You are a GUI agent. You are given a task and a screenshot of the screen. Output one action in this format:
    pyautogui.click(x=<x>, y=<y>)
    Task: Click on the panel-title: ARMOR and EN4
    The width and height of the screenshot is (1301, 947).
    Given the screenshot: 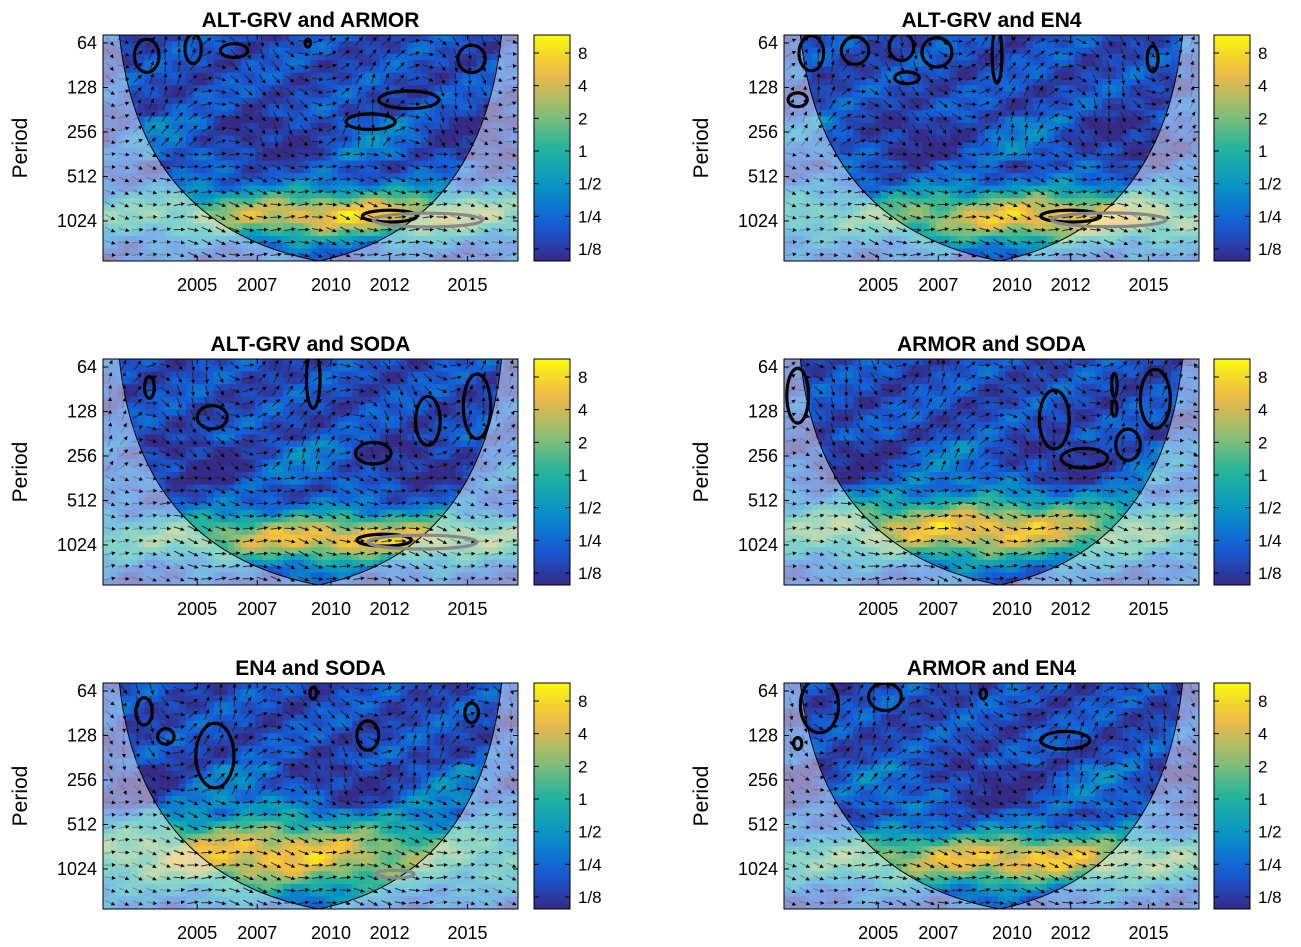 What is the action you would take?
    pyautogui.click(x=992, y=668)
    